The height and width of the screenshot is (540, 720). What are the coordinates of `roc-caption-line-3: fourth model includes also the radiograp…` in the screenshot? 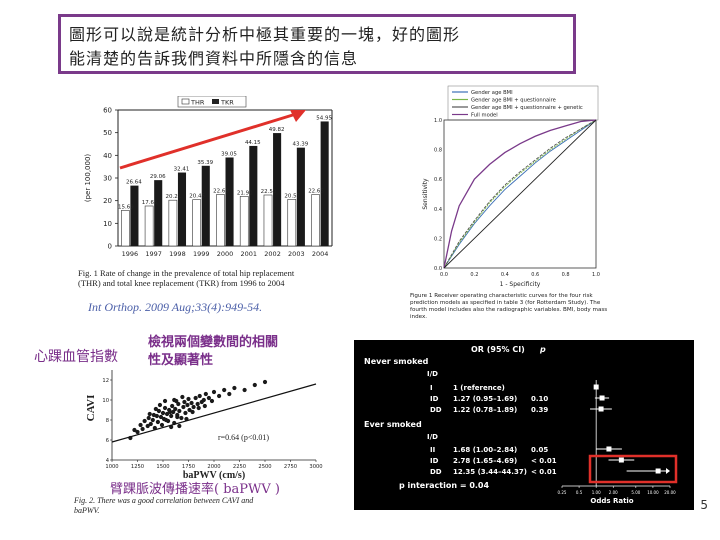 It's located at (509, 310).